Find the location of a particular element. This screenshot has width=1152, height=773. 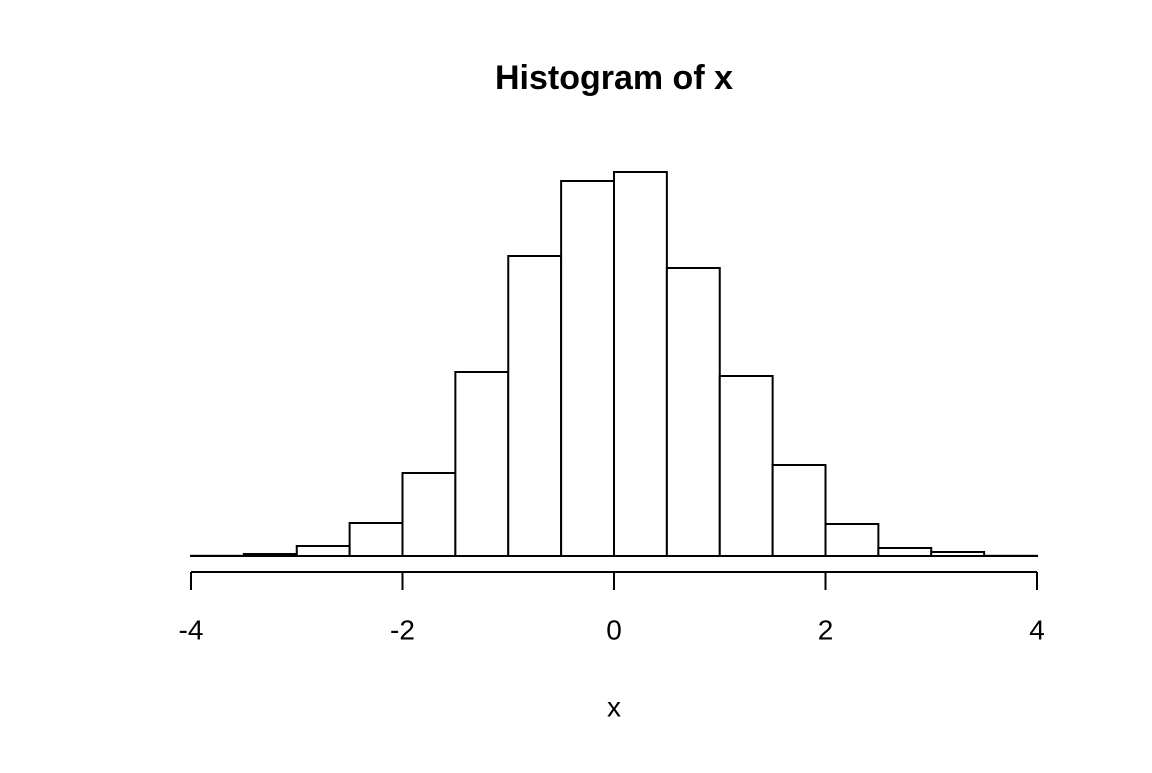

x-axis-label: x is located at coordinates (614, 706).